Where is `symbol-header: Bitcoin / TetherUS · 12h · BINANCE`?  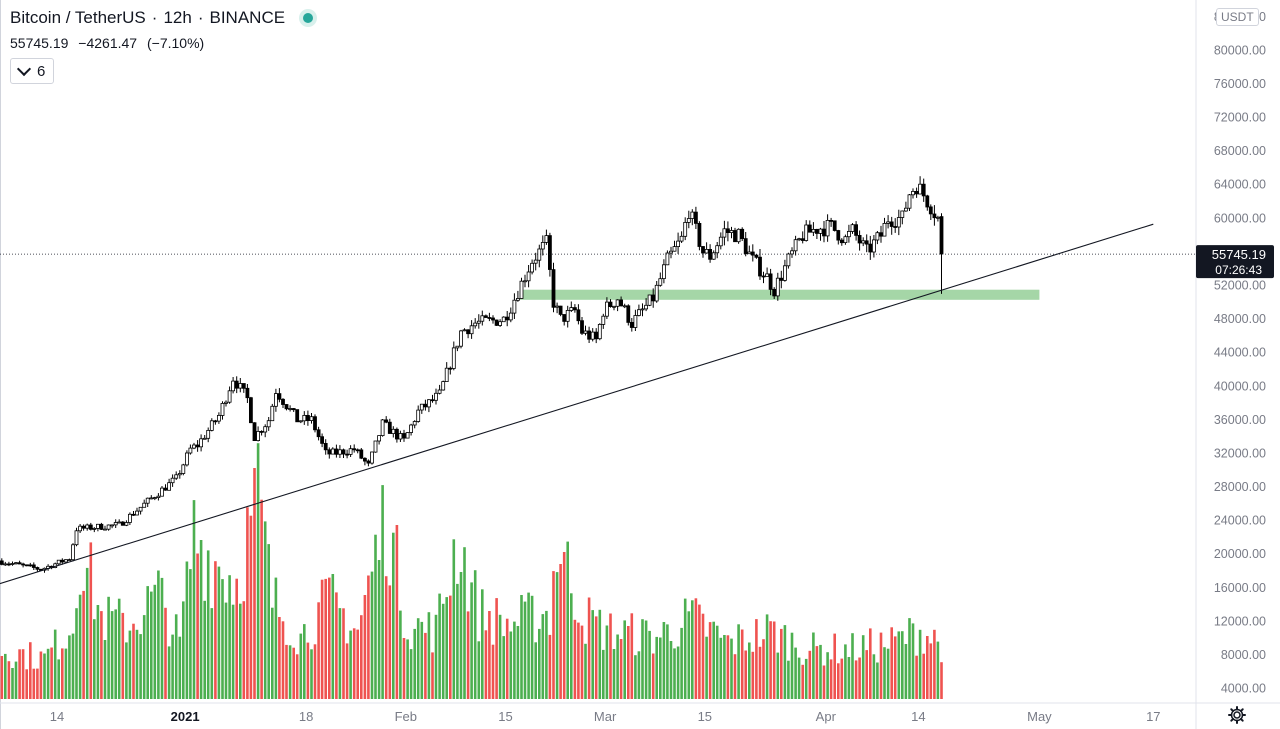
symbol-header: Bitcoin / TetherUS · 12h · BINANCE is located at coordinates (164, 18).